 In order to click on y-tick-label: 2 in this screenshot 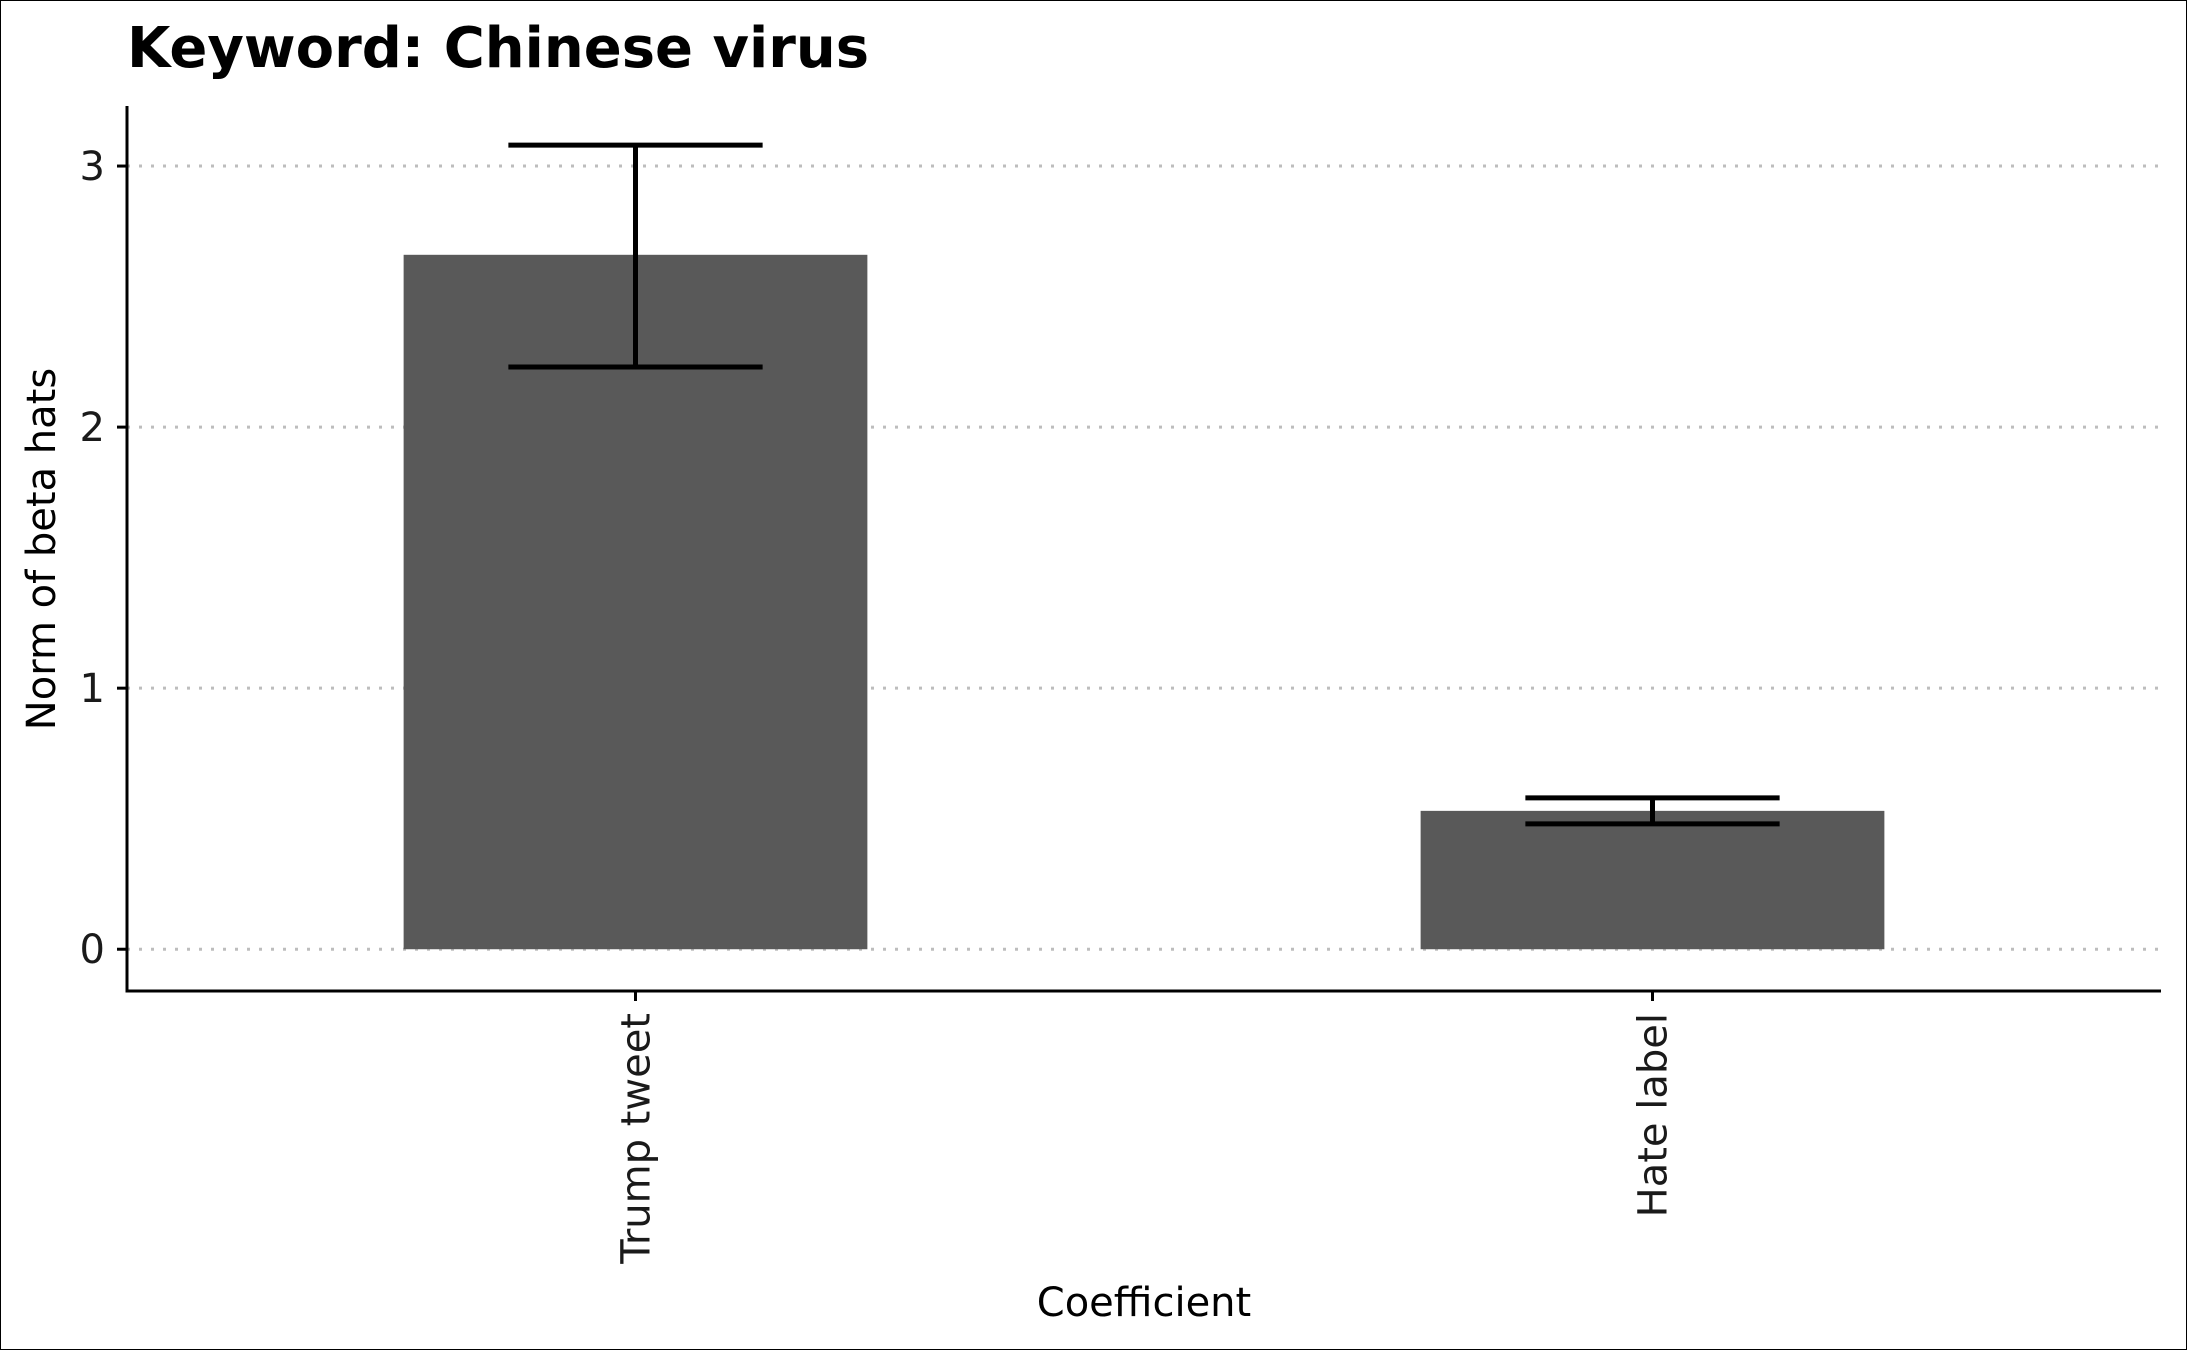, I will do `click(92, 428)`.